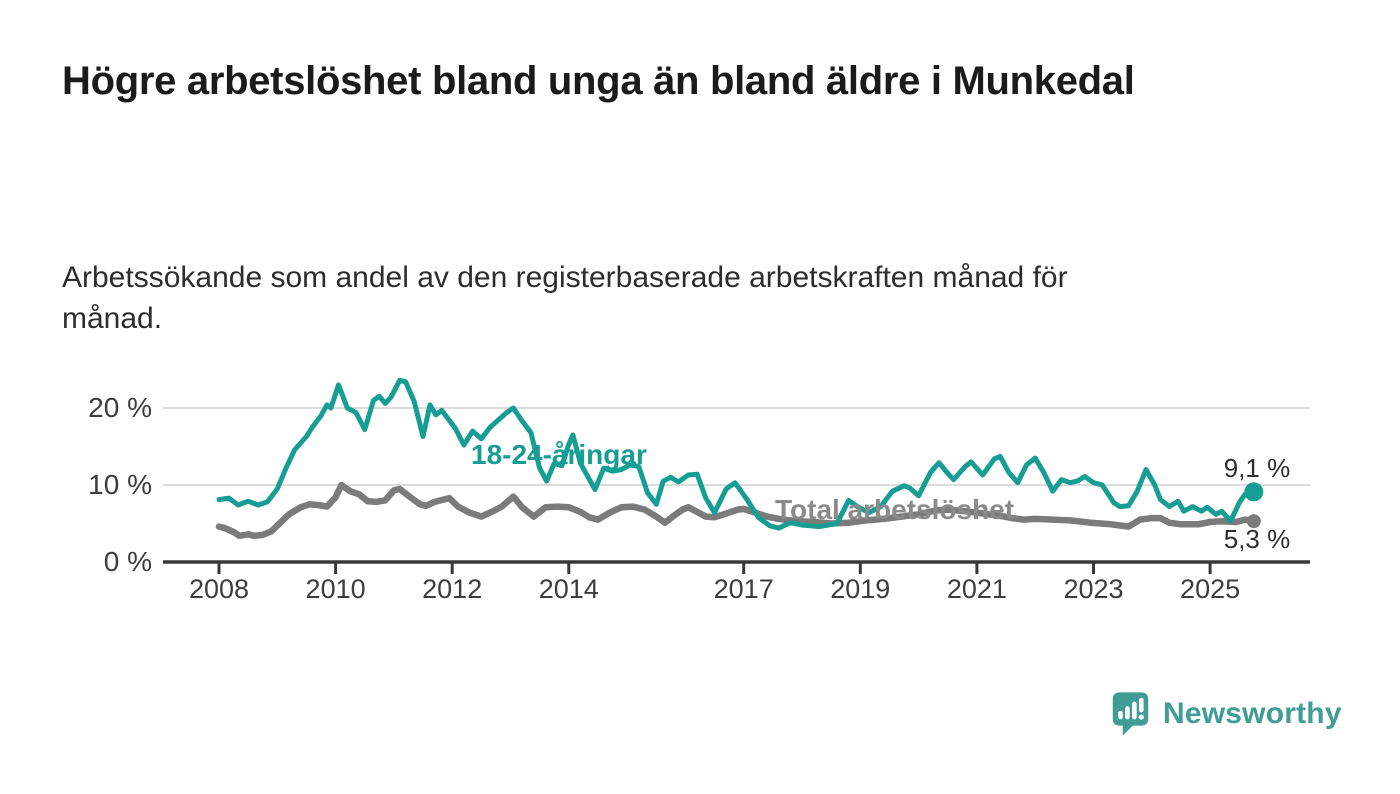 Image resolution: width=1400 pixels, height=794 pixels. Describe the element at coordinates (559, 454) in the screenshot. I see `series-label-18-24-aringar: 18-24-åringar` at that location.